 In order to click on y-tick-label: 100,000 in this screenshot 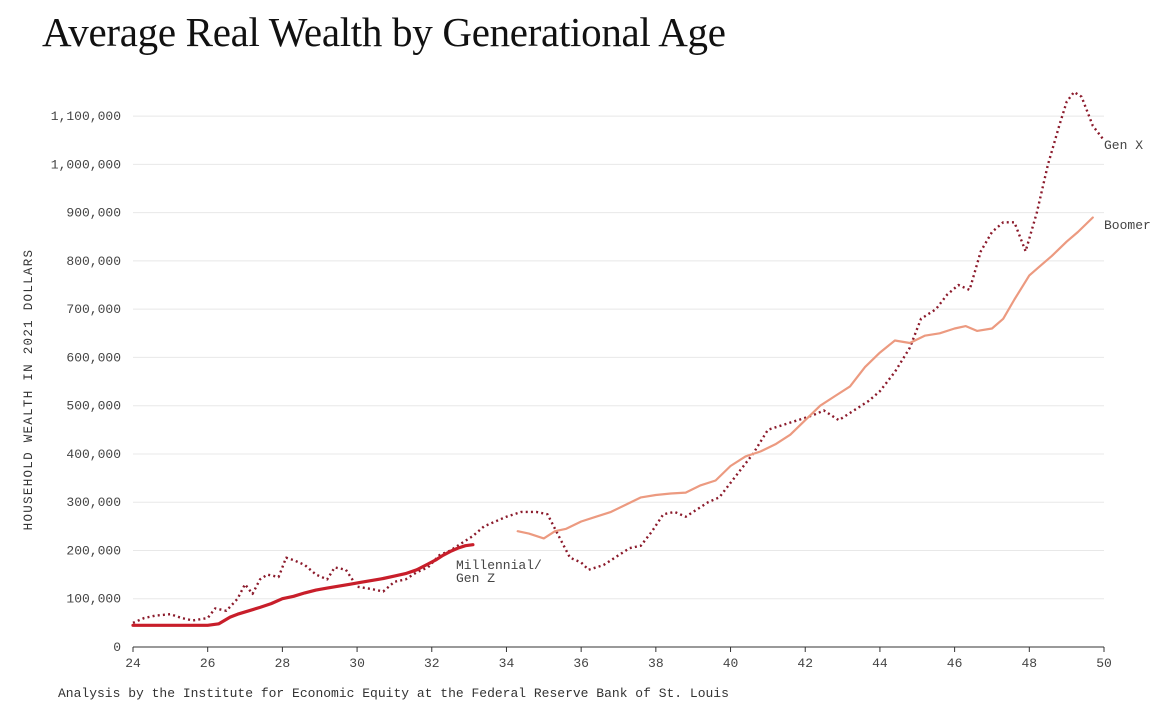, I will do `click(93, 599)`.